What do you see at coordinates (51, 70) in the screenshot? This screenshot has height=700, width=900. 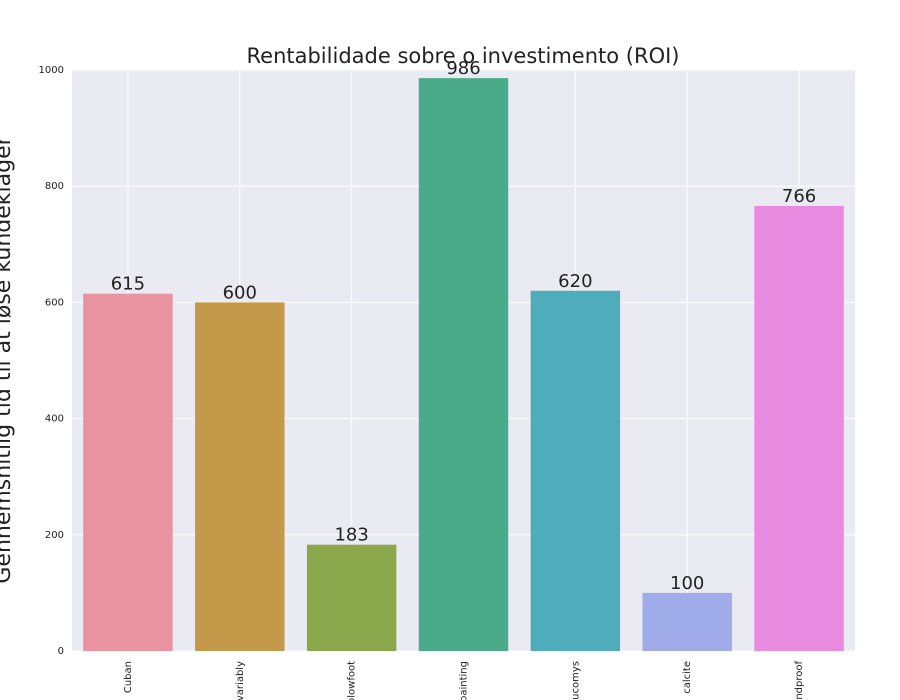 I see `y-tick-label: 1000` at bounding box center [51, 70].